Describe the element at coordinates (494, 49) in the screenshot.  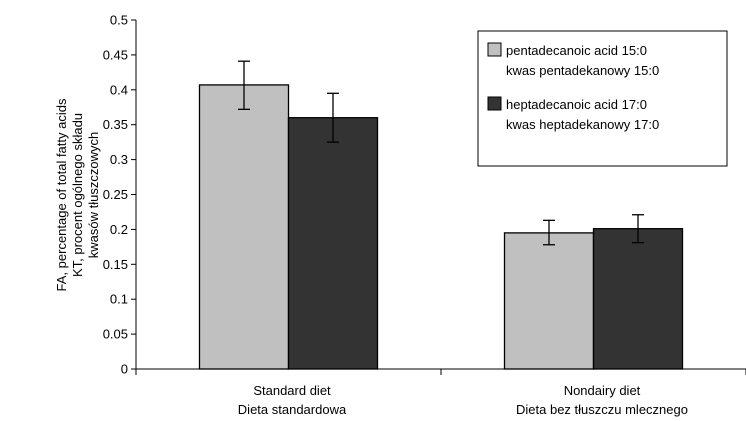
I see `legend-swatch-pentadecanoic` at that location.